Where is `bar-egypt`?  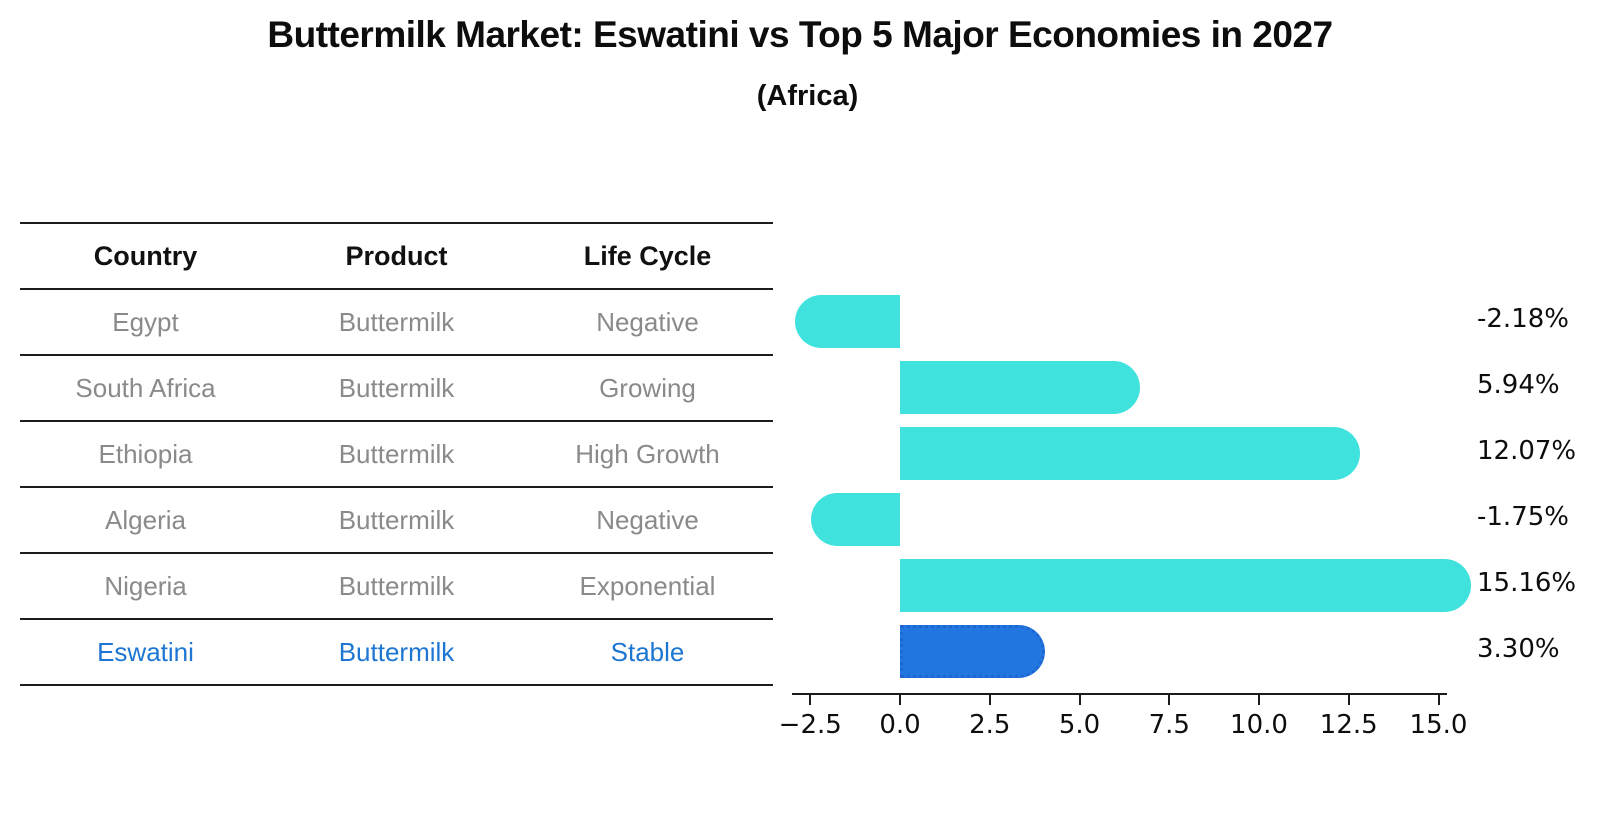
bar-egypt is located at coordinates (847, 321).